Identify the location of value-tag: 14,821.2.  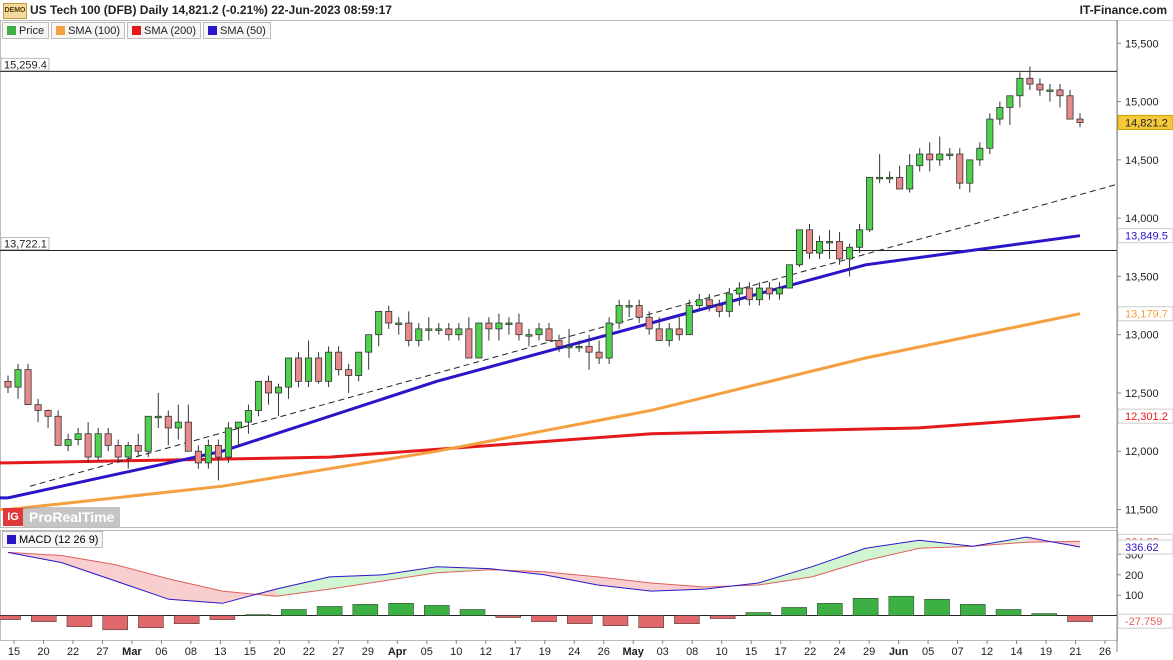
(1146, 123).